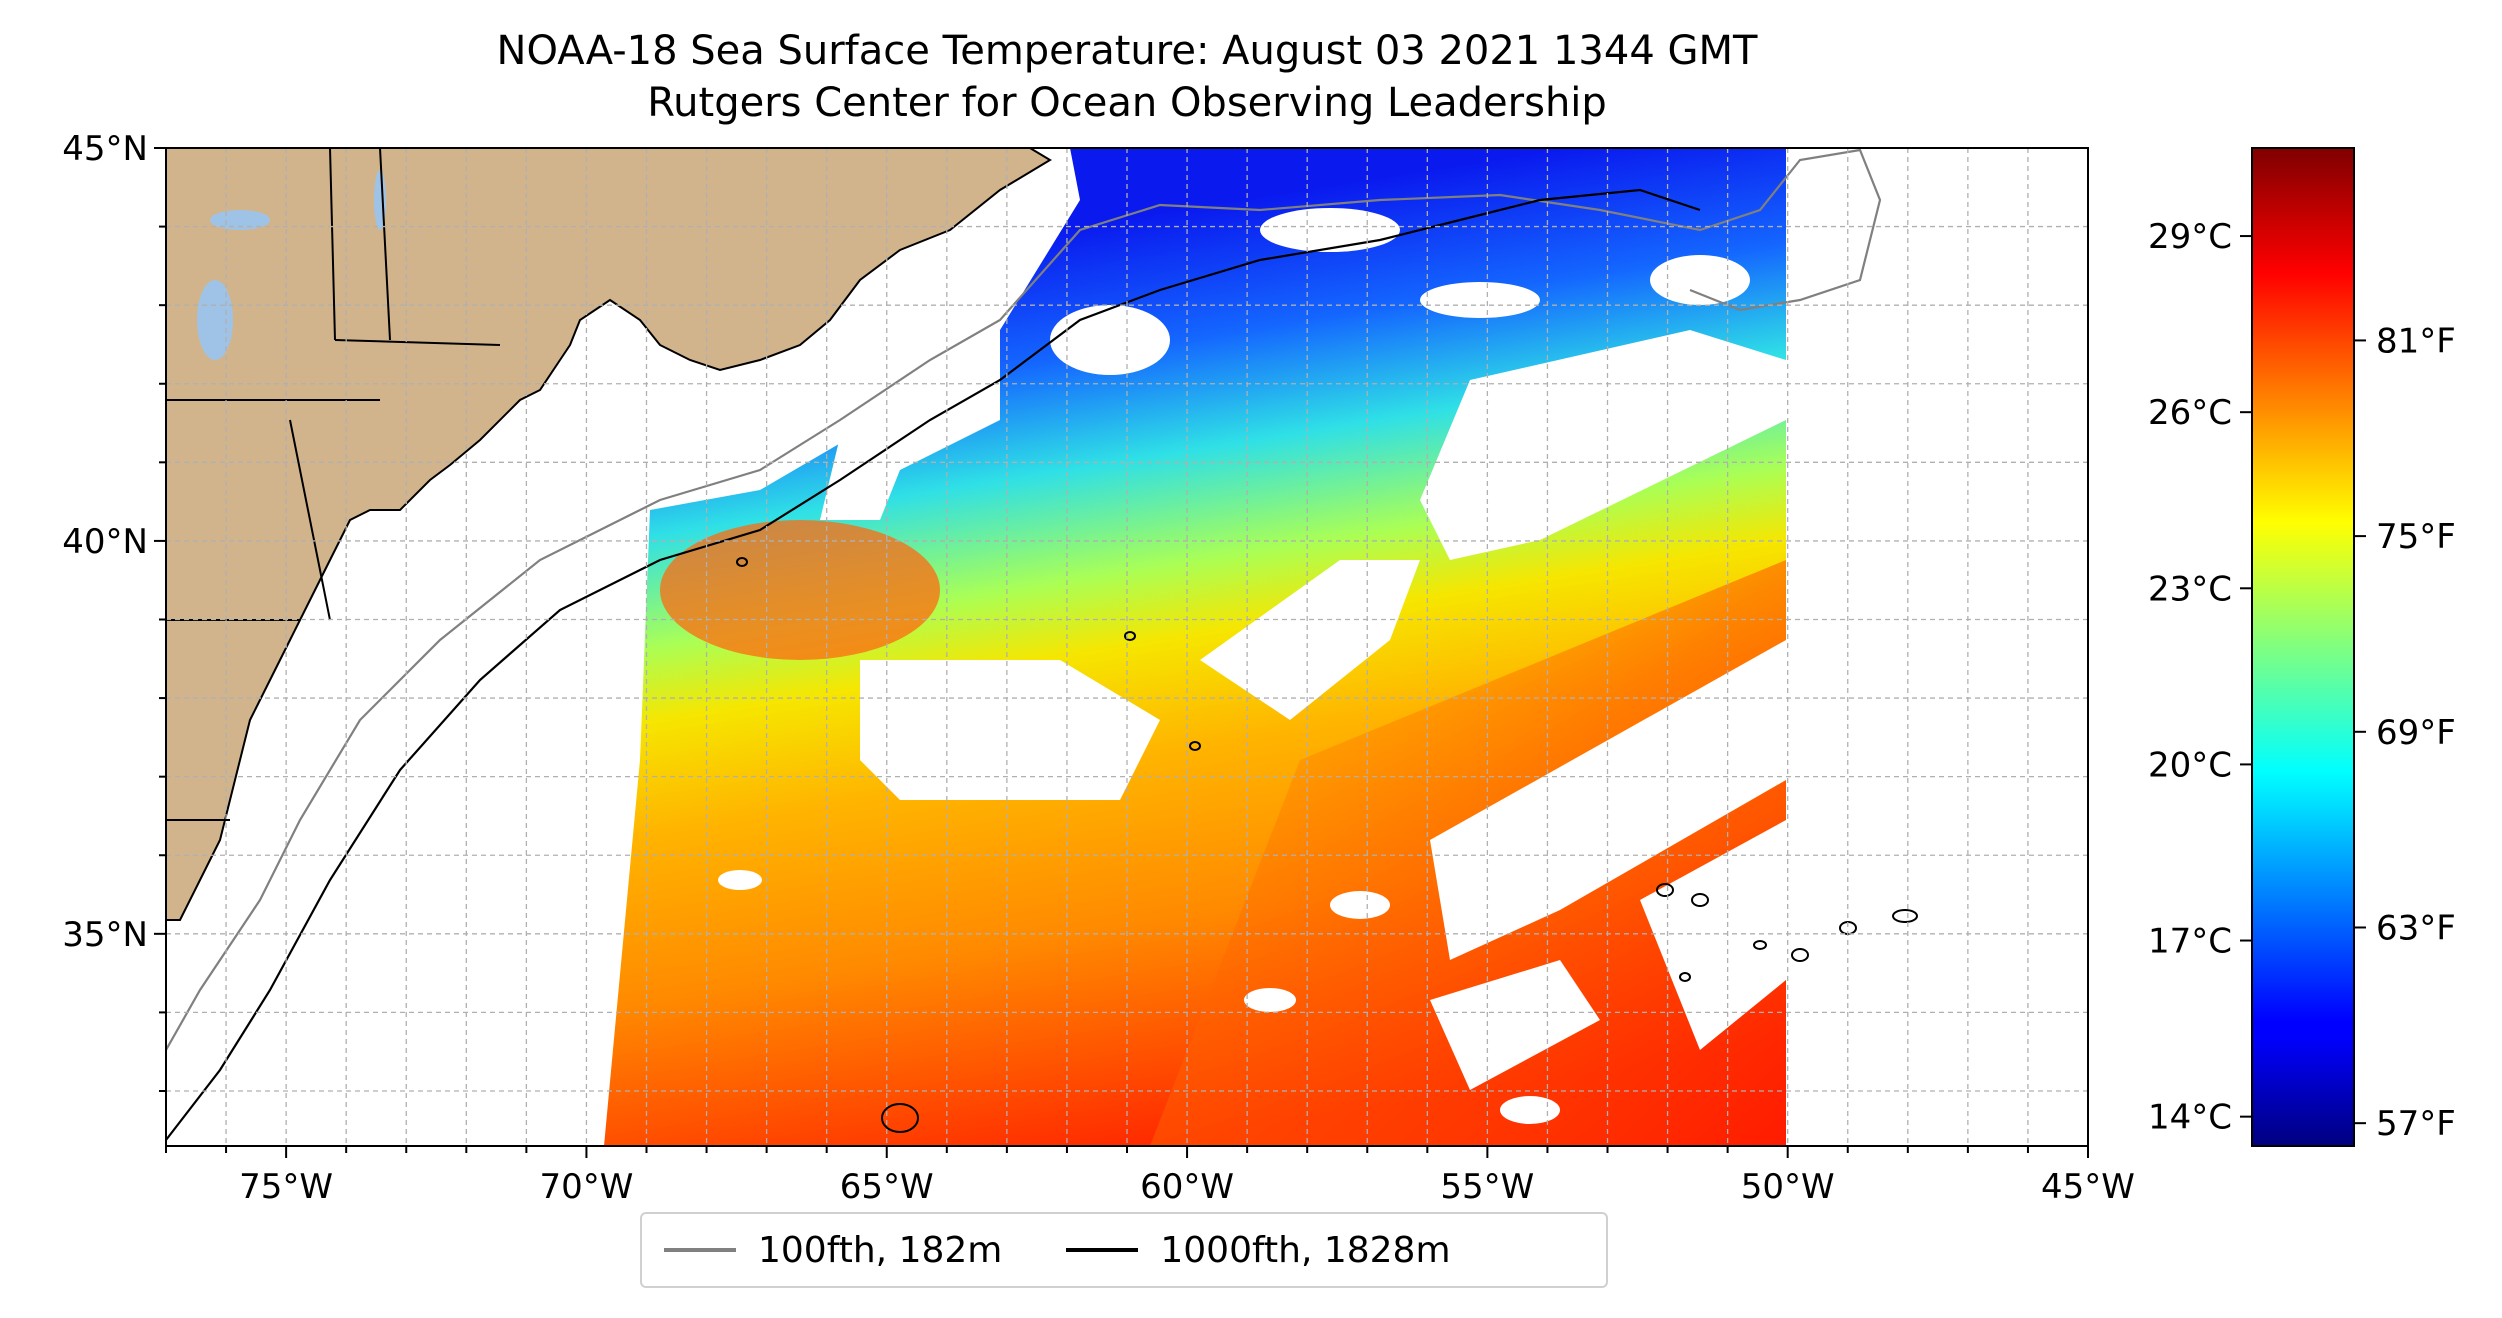  Describe the element at coordinates (1788, 1187) in the screenshot. I see `lon-tick-label: 50°W` at that location.